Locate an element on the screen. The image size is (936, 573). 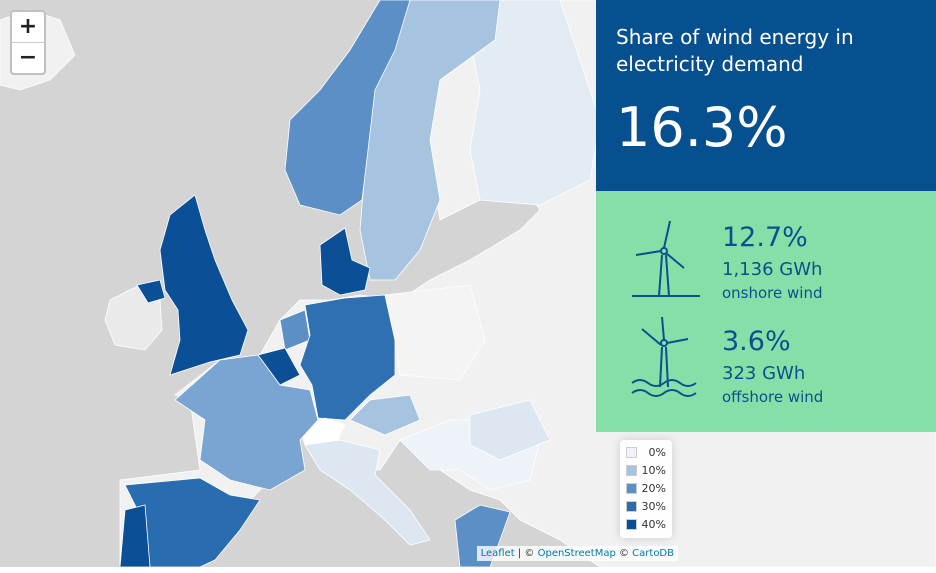
offshore-label: offshore wind is located at coordinates (773, 397).